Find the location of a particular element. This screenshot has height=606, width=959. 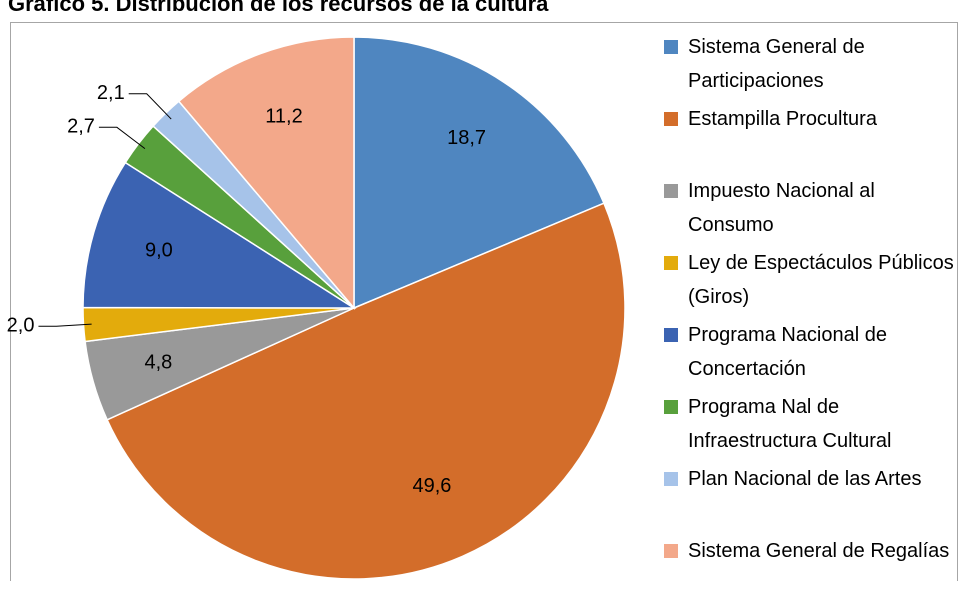

data-label: 18,7 is located at coordinates (466, 138).